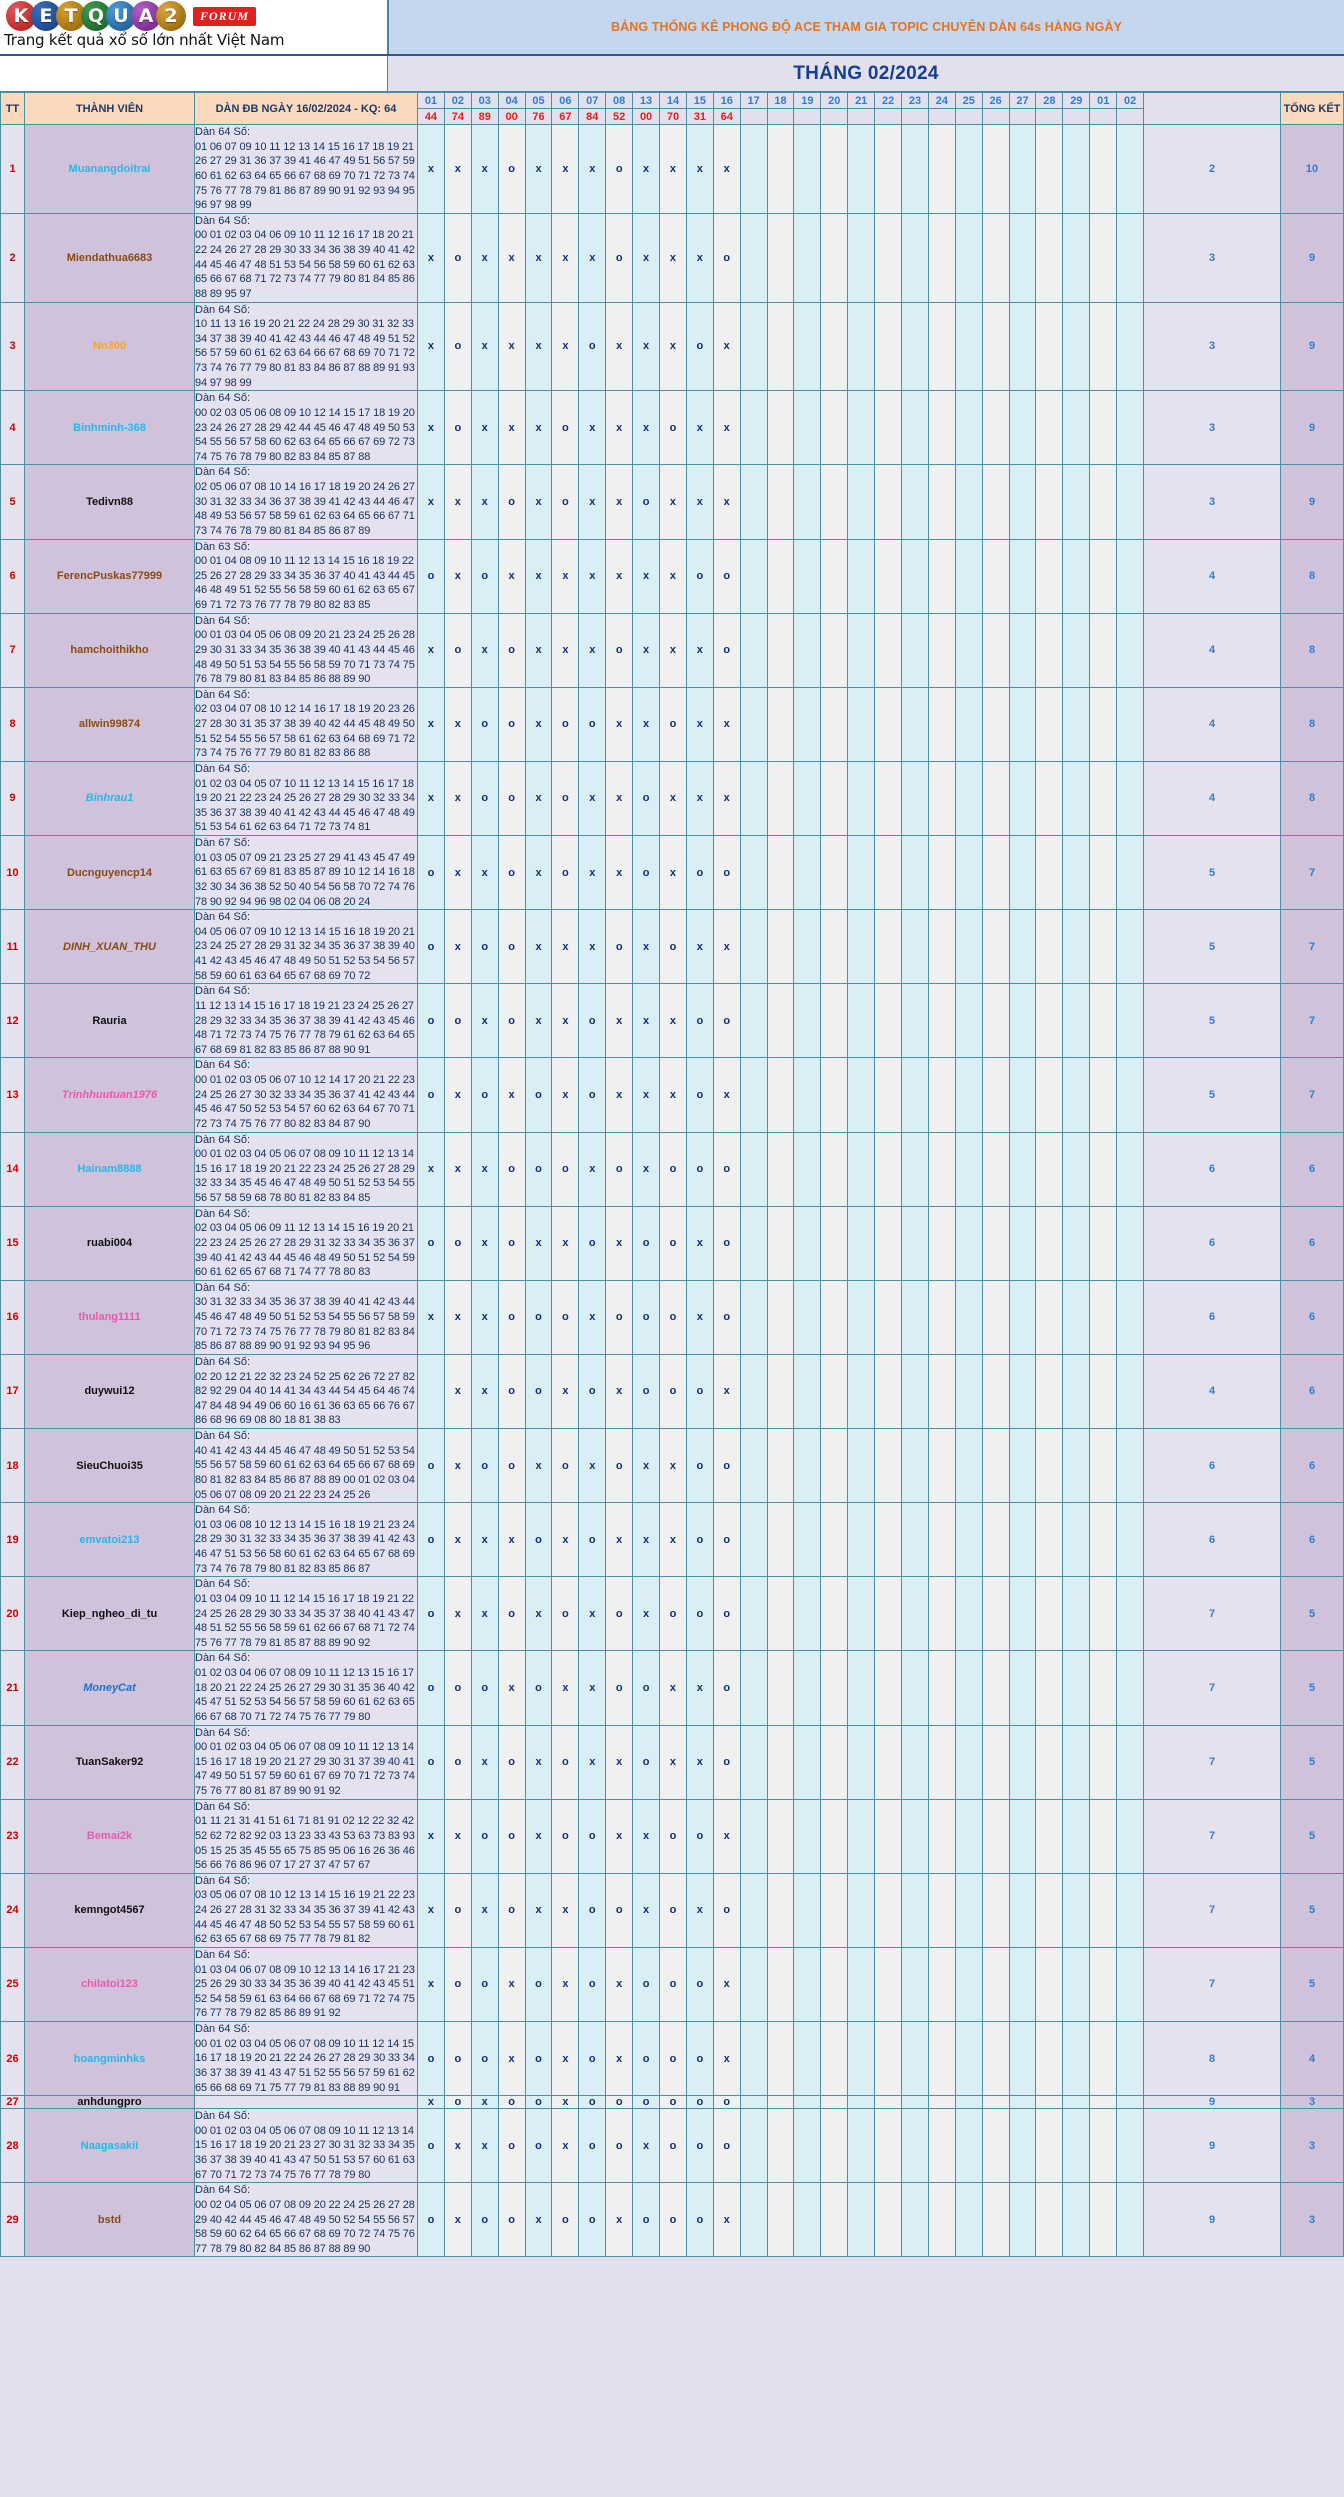  What do you see at coordinates (109, 1243) in the screenshot?
I see `member-name: ruabi004` at bounding box center [109, 1243].